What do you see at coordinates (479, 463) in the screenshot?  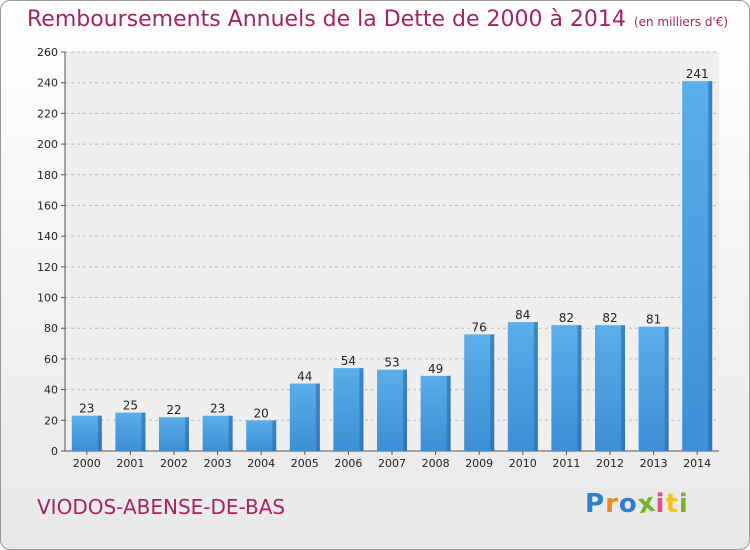 I see `x-tick-label: 2009` at bounding box center [479, 463].